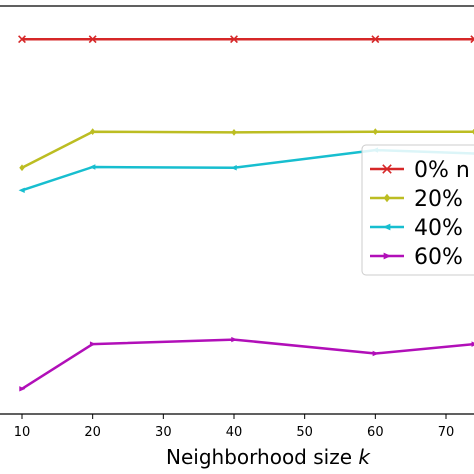  What do you see at coordinates (163, 432) in the screenshot?
I see `x-tick-label: 30` at bounding box center [163, 432].